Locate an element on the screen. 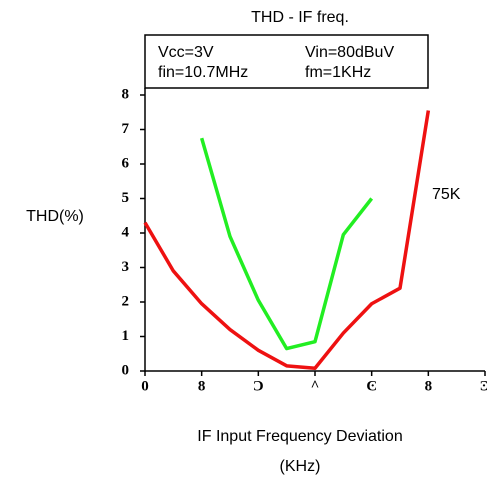 This screenshot has height=483, width=487. y-tick-label: 7 is located at coordinates (126, 129).